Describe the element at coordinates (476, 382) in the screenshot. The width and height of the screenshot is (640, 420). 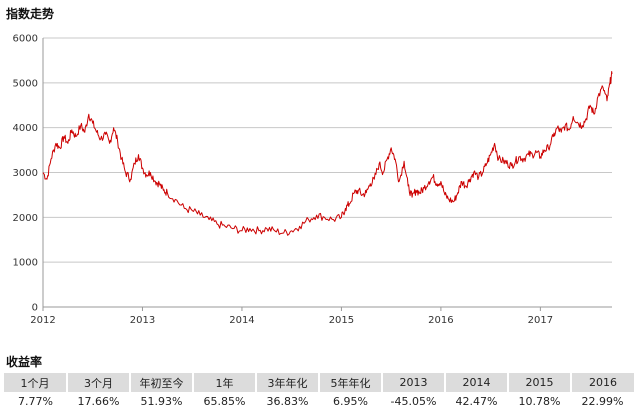
I see `returns-header-cell: 2014` at that location.